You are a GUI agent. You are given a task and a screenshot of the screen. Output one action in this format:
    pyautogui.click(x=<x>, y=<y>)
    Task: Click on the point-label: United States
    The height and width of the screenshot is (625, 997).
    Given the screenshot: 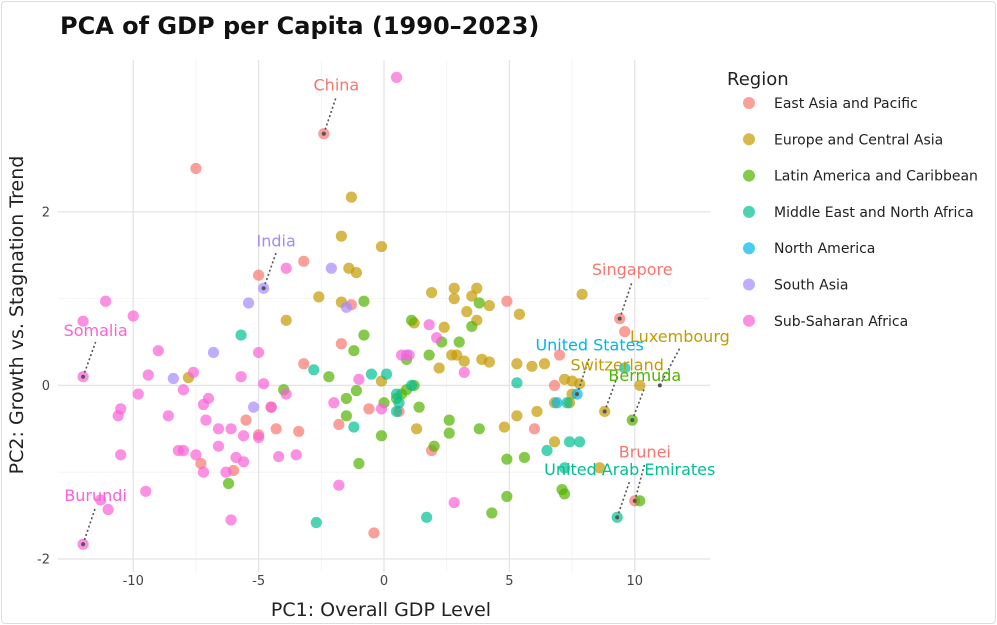 What is the action you would take?
    pyautogui.click(x=589, y=345)
    